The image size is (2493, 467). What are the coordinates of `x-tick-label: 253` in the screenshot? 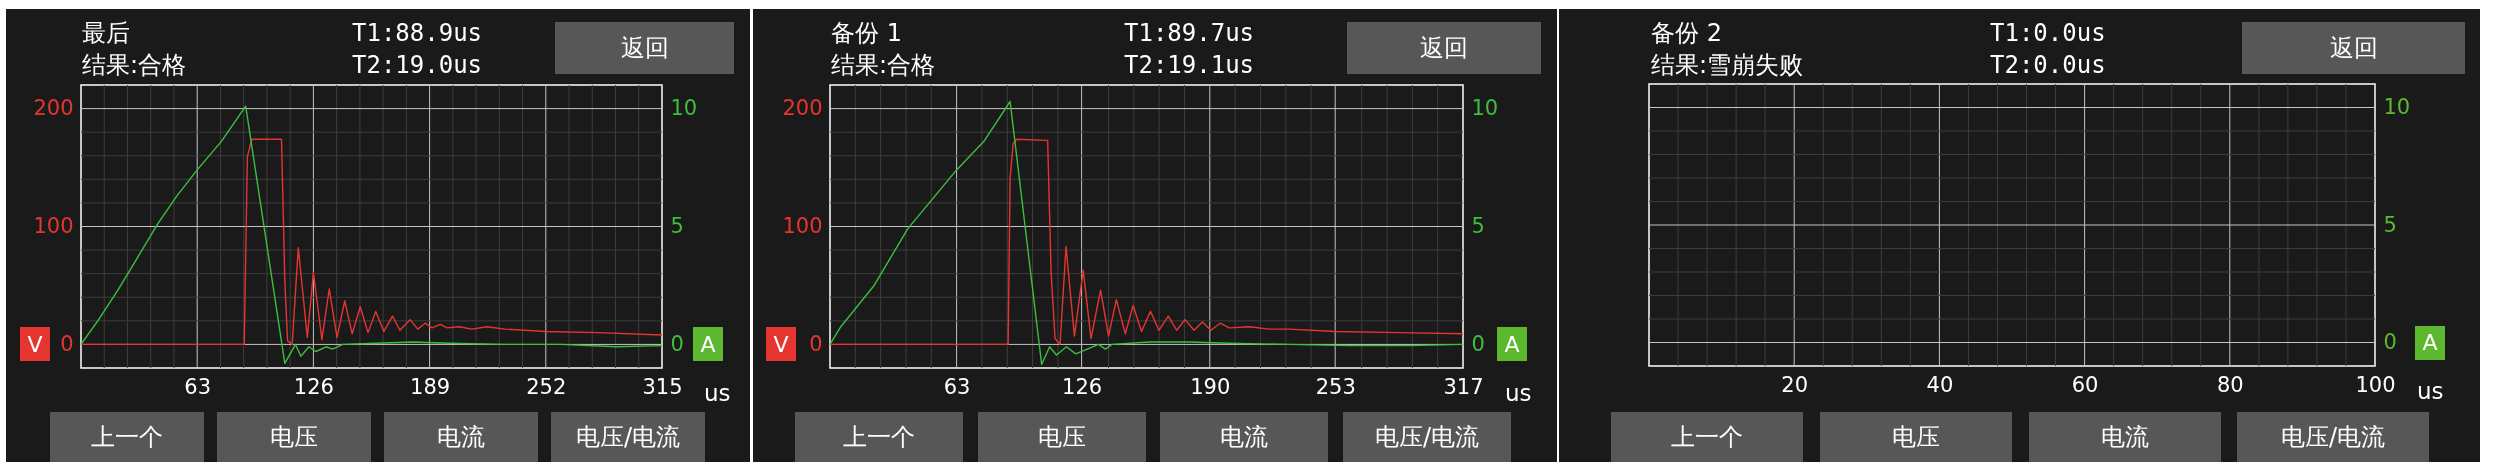 It's located at (1335, 386).